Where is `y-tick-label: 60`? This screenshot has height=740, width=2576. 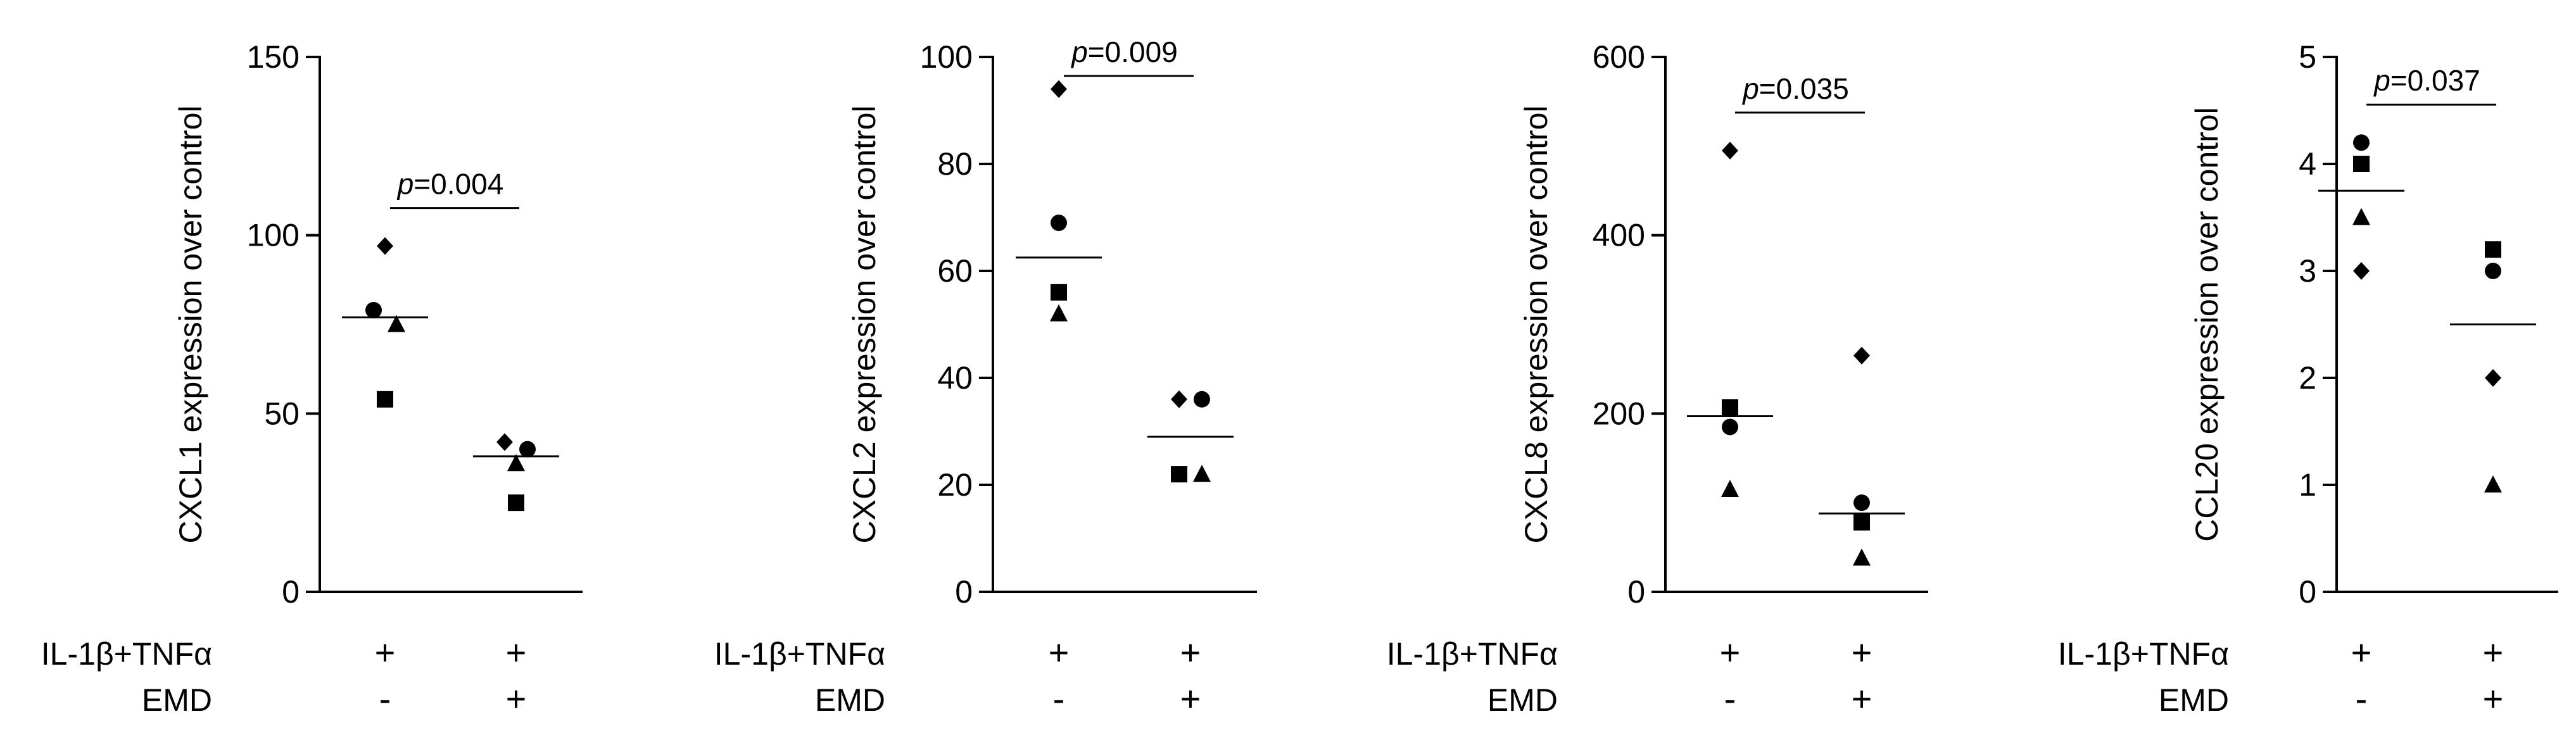 y-tick-label: 60 is located at coordinates (955, 271).